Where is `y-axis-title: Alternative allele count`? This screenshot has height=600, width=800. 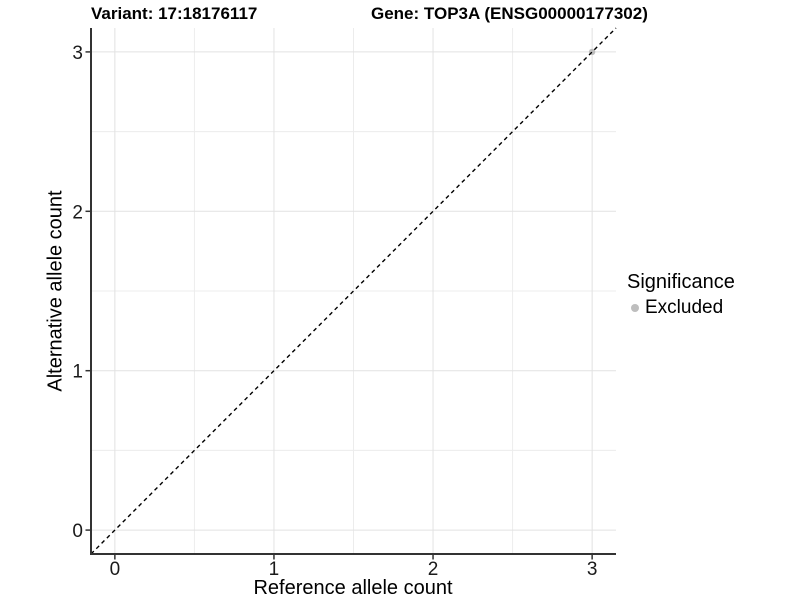
y-axis-title: Alternative allele count is located at coordinates (55, 291).